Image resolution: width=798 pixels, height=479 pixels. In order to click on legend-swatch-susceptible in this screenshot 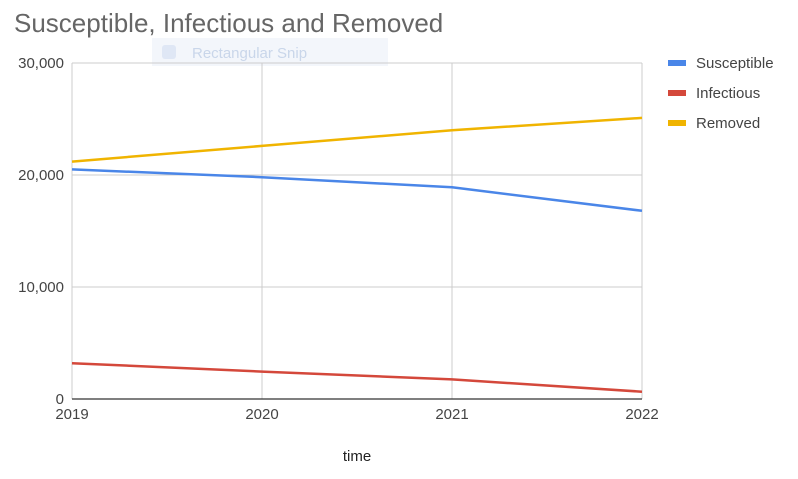, I will do `click(677, 63)`.